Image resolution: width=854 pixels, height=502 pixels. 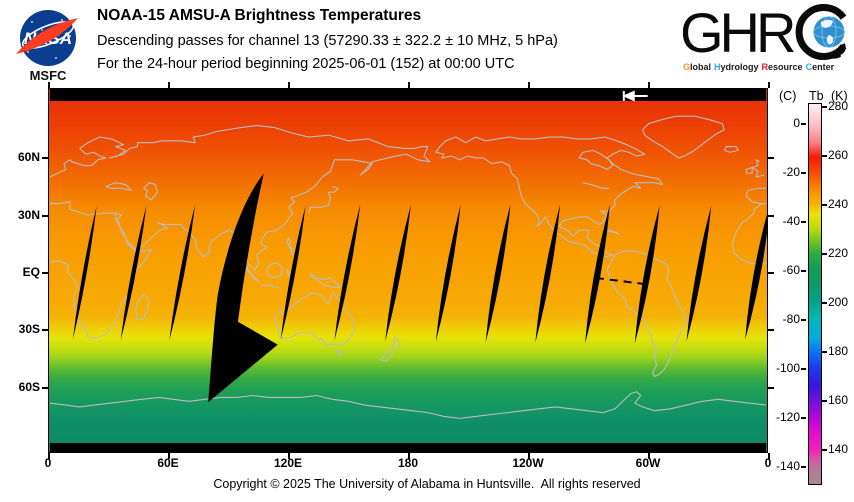 What do you see at coordinates (833, 56) in the screenshot?
I see `ghrc-globe-stand-base` at bounding box center [833, 56].